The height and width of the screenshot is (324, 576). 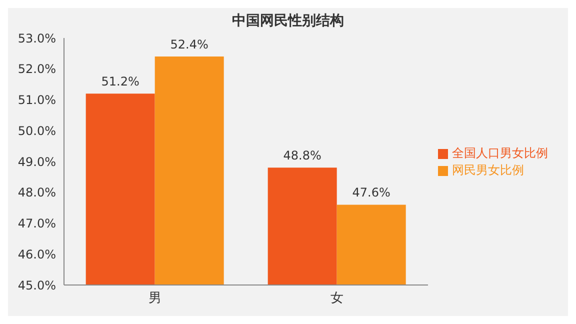 I want to click on legend-label: 全国人口男女比例, so click(x=500, y=153).